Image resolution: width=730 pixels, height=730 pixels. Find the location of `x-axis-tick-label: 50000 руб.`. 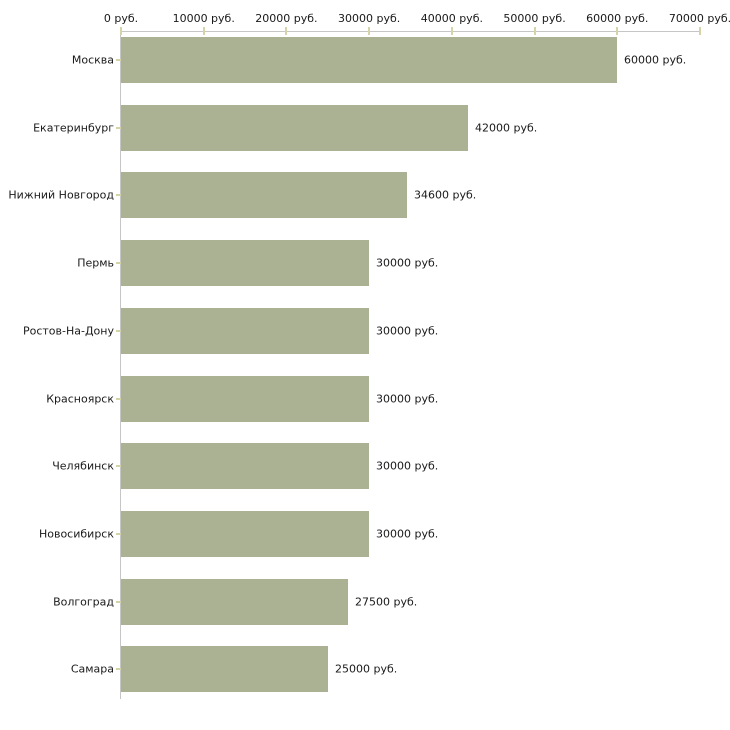

x-axis-tick-label: 50000 руб. is located at coordinates (534, 18).